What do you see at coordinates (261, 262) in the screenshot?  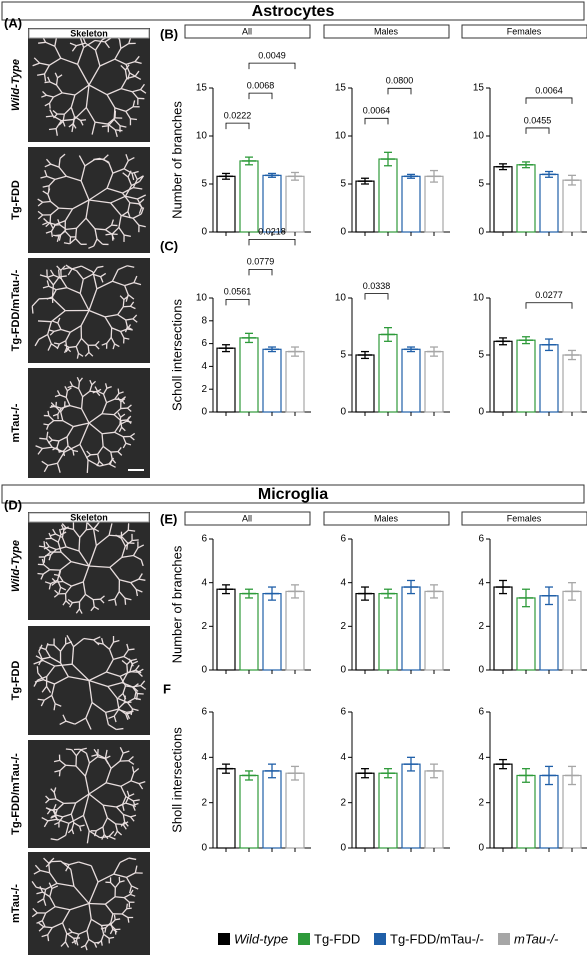 I see `p-value: 0.0779` at bounding box center [261, 262].